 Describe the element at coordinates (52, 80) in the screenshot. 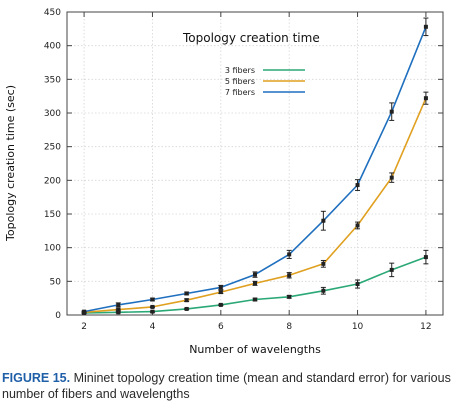

I see `y-tick-label: 350` at that location.